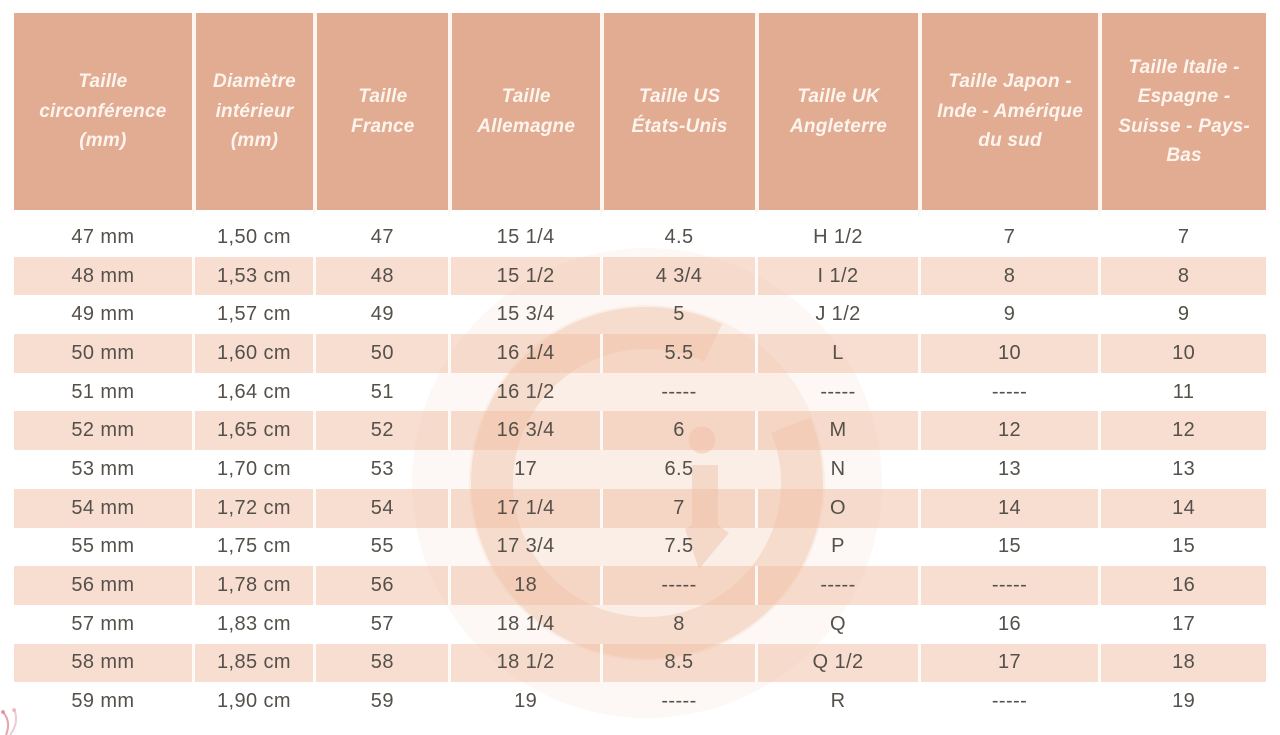 The image size is (1280, 735). Describe the element at coordinates (524, 663) in the screenshot. I see `cell: 18 1/2` at that location.